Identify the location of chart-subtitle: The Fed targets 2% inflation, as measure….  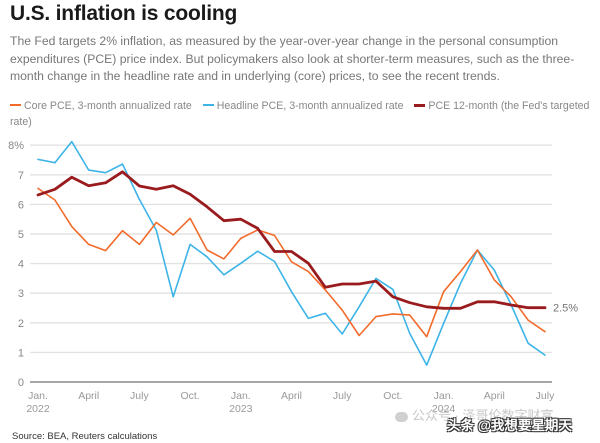
(292, 58).